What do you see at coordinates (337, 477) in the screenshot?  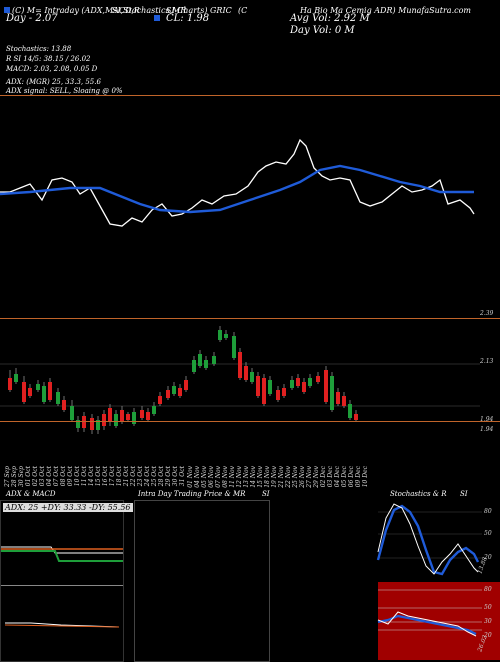 I see `date-label: 04 Dec` at bounding box center [337, 477].